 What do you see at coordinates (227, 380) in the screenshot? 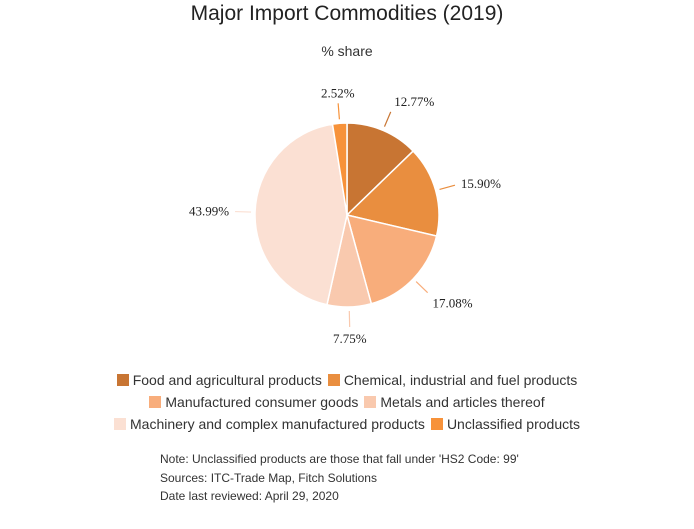
I see `legend-label: Food and agricultural products` at bounding box center [227, 380].